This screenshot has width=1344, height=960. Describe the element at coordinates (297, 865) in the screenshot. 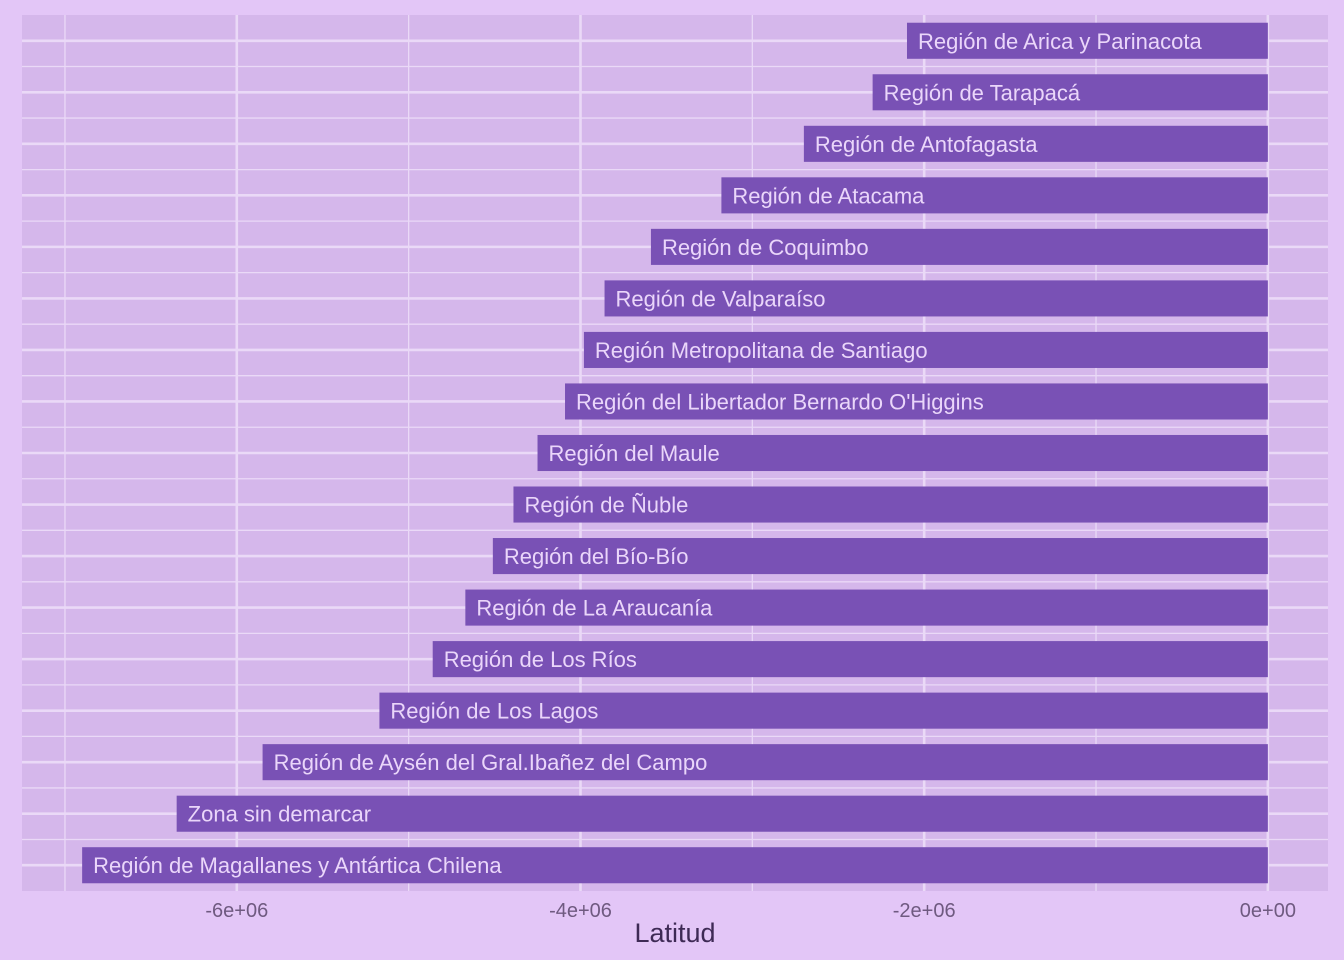

I see `bar-label: Región de Magallanes y Antártica Chilena` at that location.